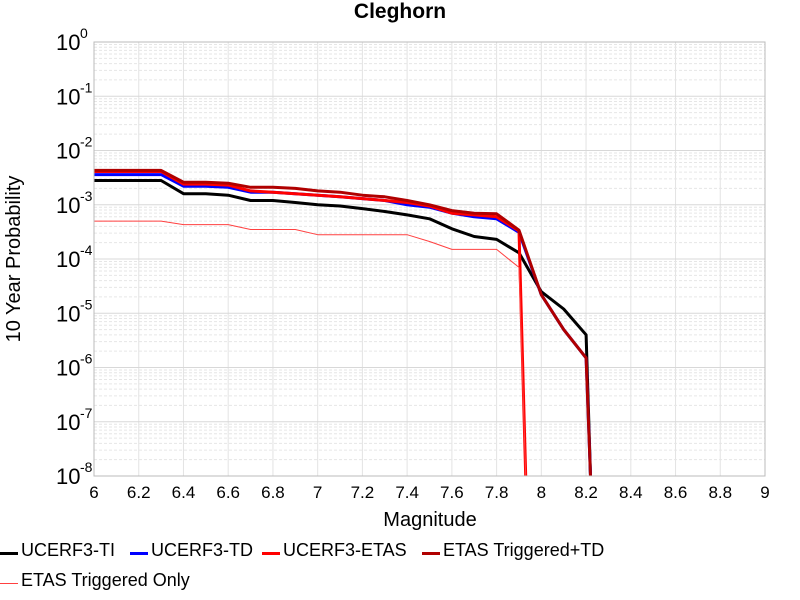 This screenshot has height=600, width=800. Describe the element at coordinates (14, 259) in the screenshot. I see `y-axis-label: 10 Year Probability` at that location.